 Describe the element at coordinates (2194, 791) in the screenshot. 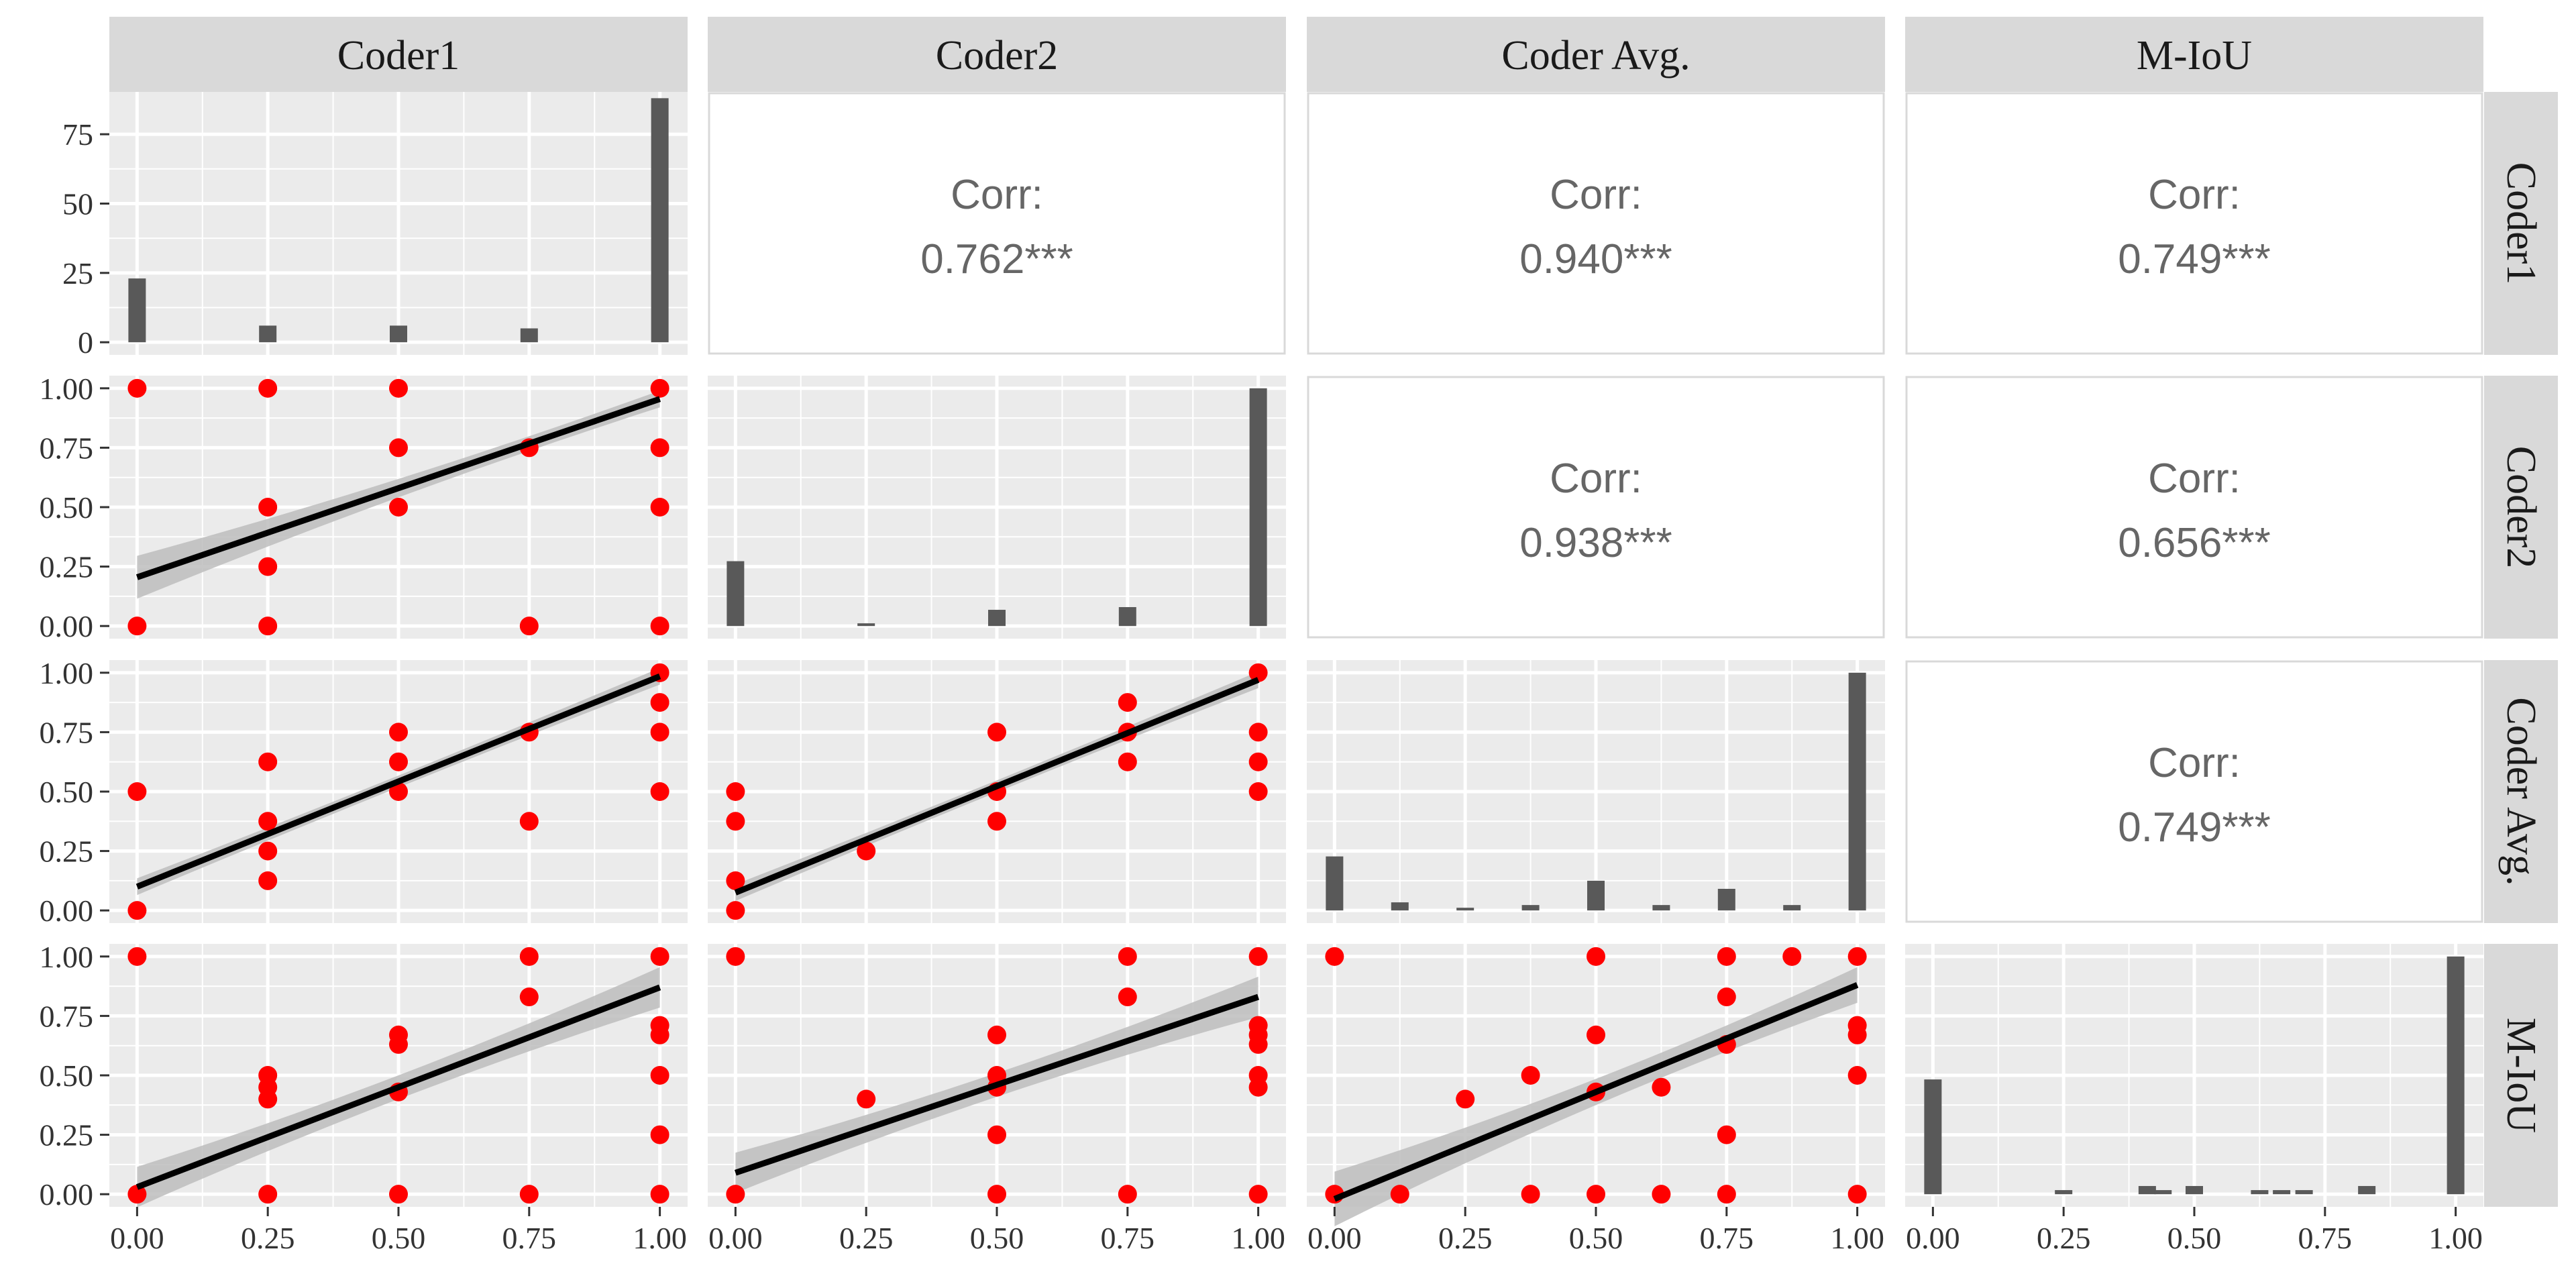

I see `panel-coder-avg-m-iou: Corr: 0.749***` at that location.